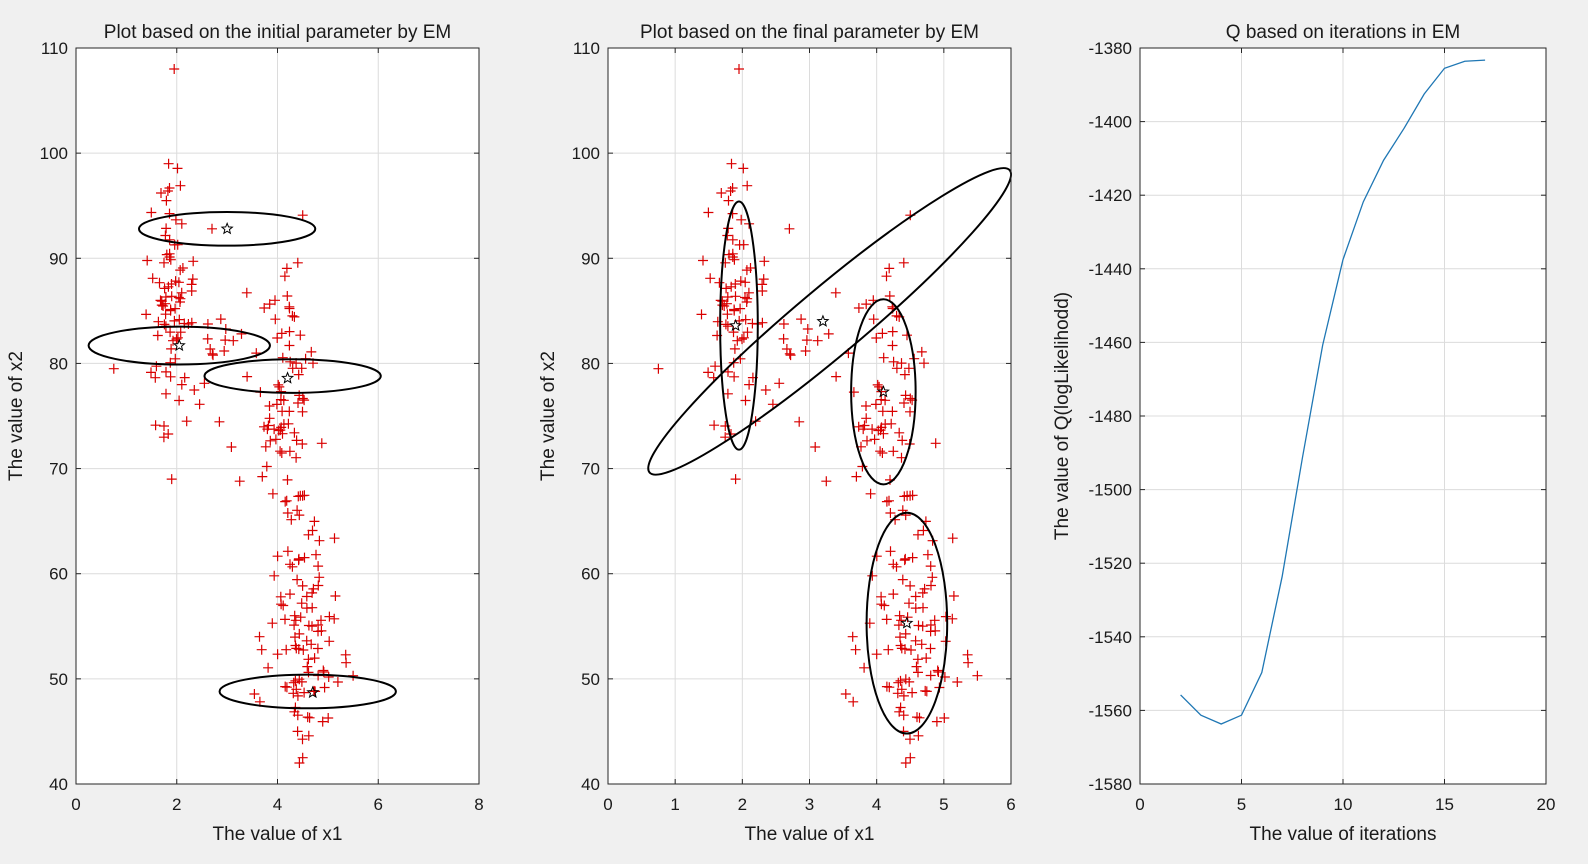 The height and width of the screenshot is (864, 1588). What do you see at coordinates (883, 391) in the screenshot?
I see `center-star` at bounding box center [883, 391].